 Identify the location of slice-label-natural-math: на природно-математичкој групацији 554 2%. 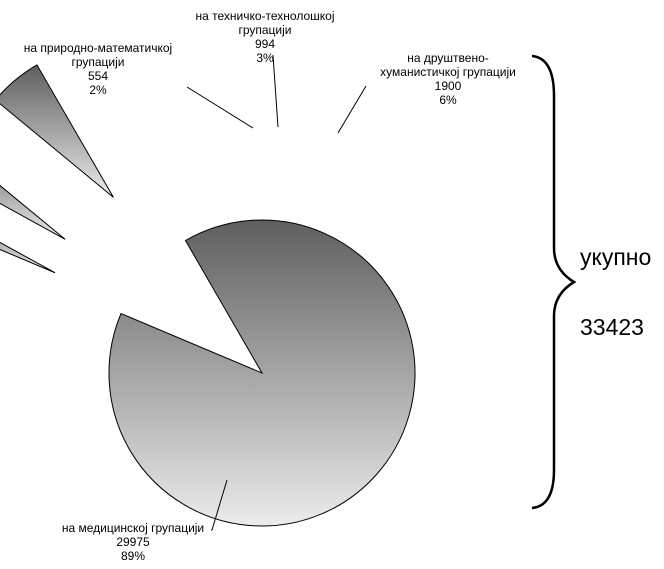
(98, 69).